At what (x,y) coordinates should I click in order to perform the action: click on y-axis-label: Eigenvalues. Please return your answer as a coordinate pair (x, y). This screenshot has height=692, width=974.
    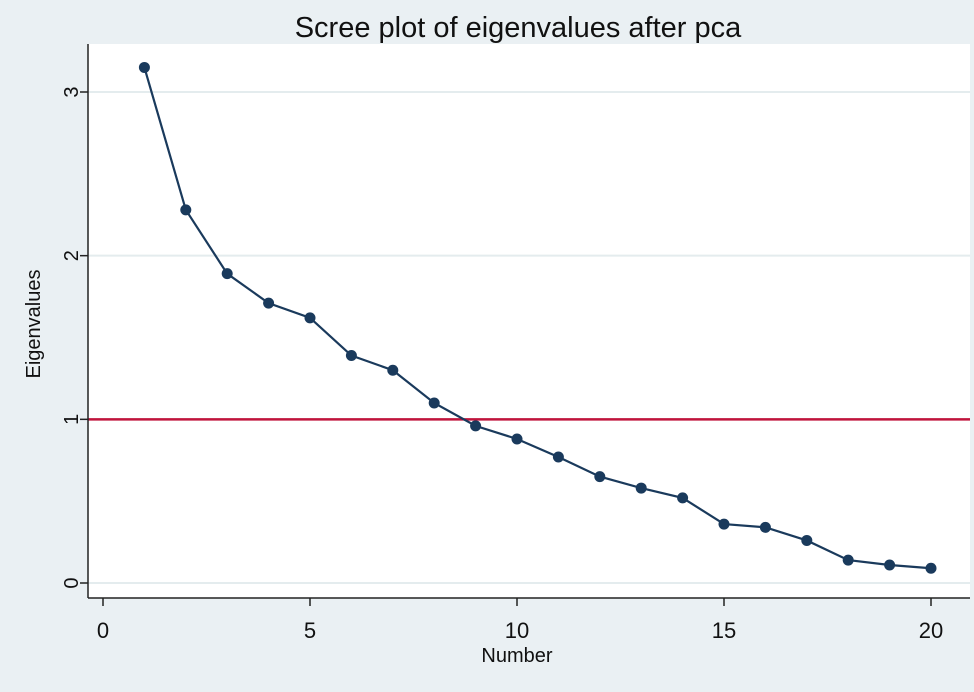
    Looking at the image, I should click on (34, 324).